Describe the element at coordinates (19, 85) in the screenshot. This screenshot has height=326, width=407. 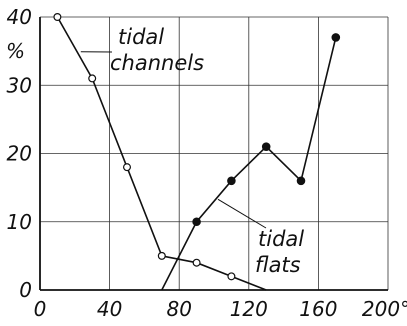
I see `y-tick-label-30: 30` at that location.